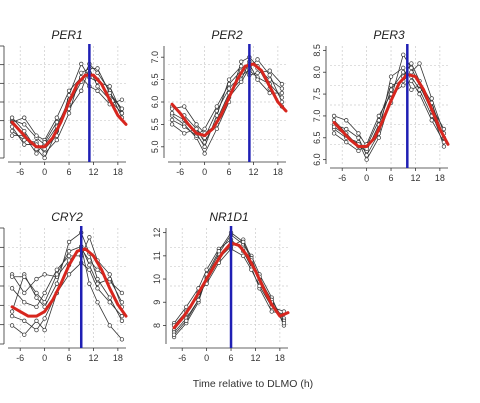 The width and height of the screenshot is (480, 403). I want to click on x-tick-label-cry2: 18, so click(118, 358).